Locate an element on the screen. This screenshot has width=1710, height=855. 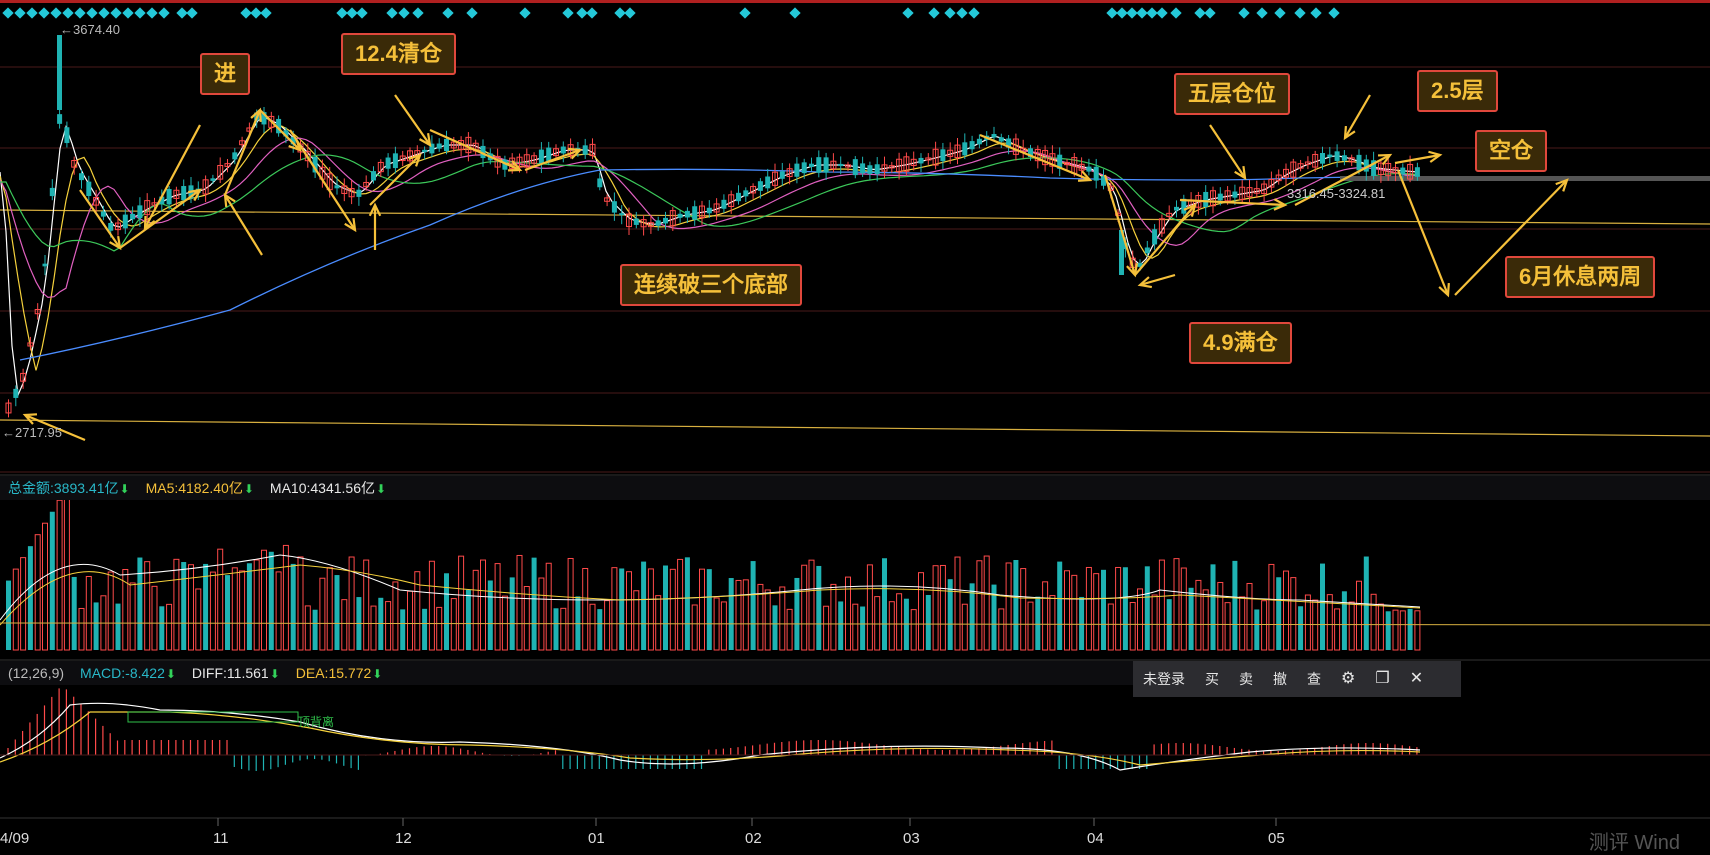
volume-ma10 is located at coordinates (710, 595).